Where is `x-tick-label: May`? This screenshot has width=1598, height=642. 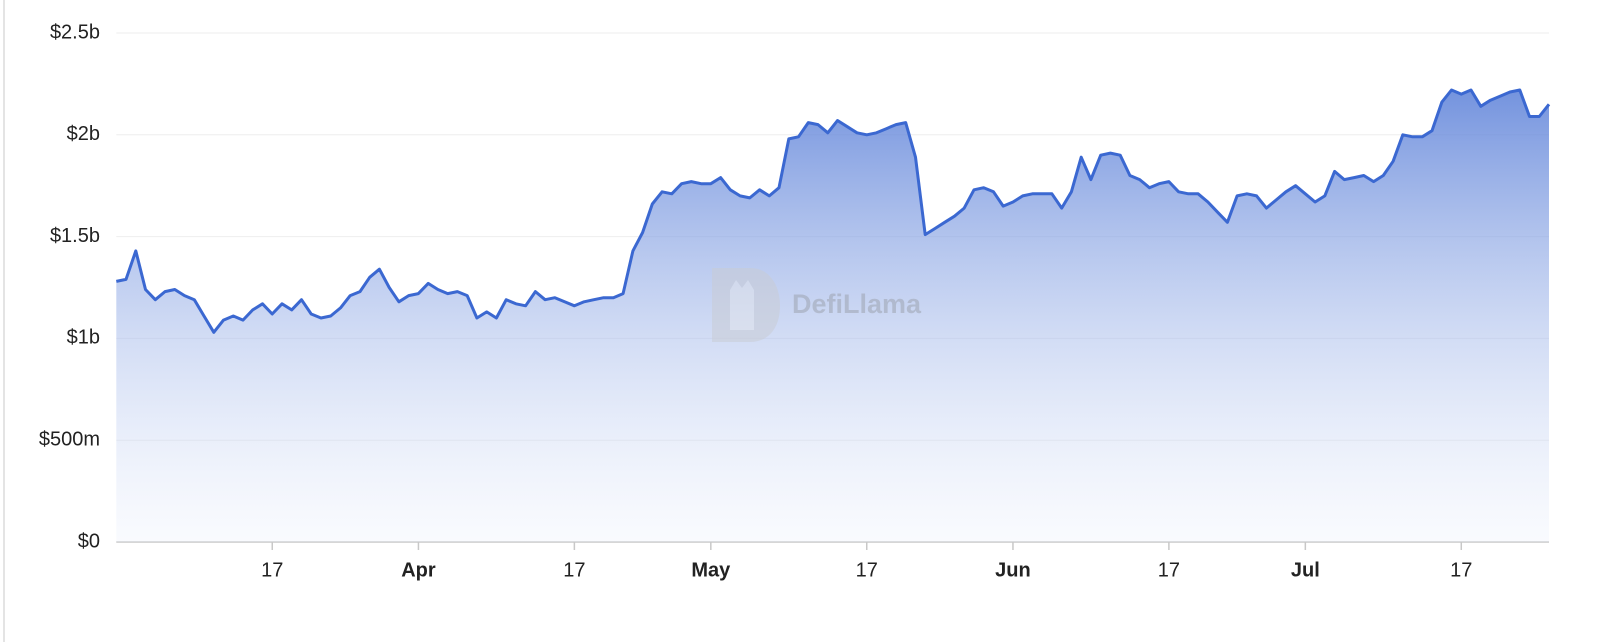
x-tick-label: May is located at coordinates (711, 570).